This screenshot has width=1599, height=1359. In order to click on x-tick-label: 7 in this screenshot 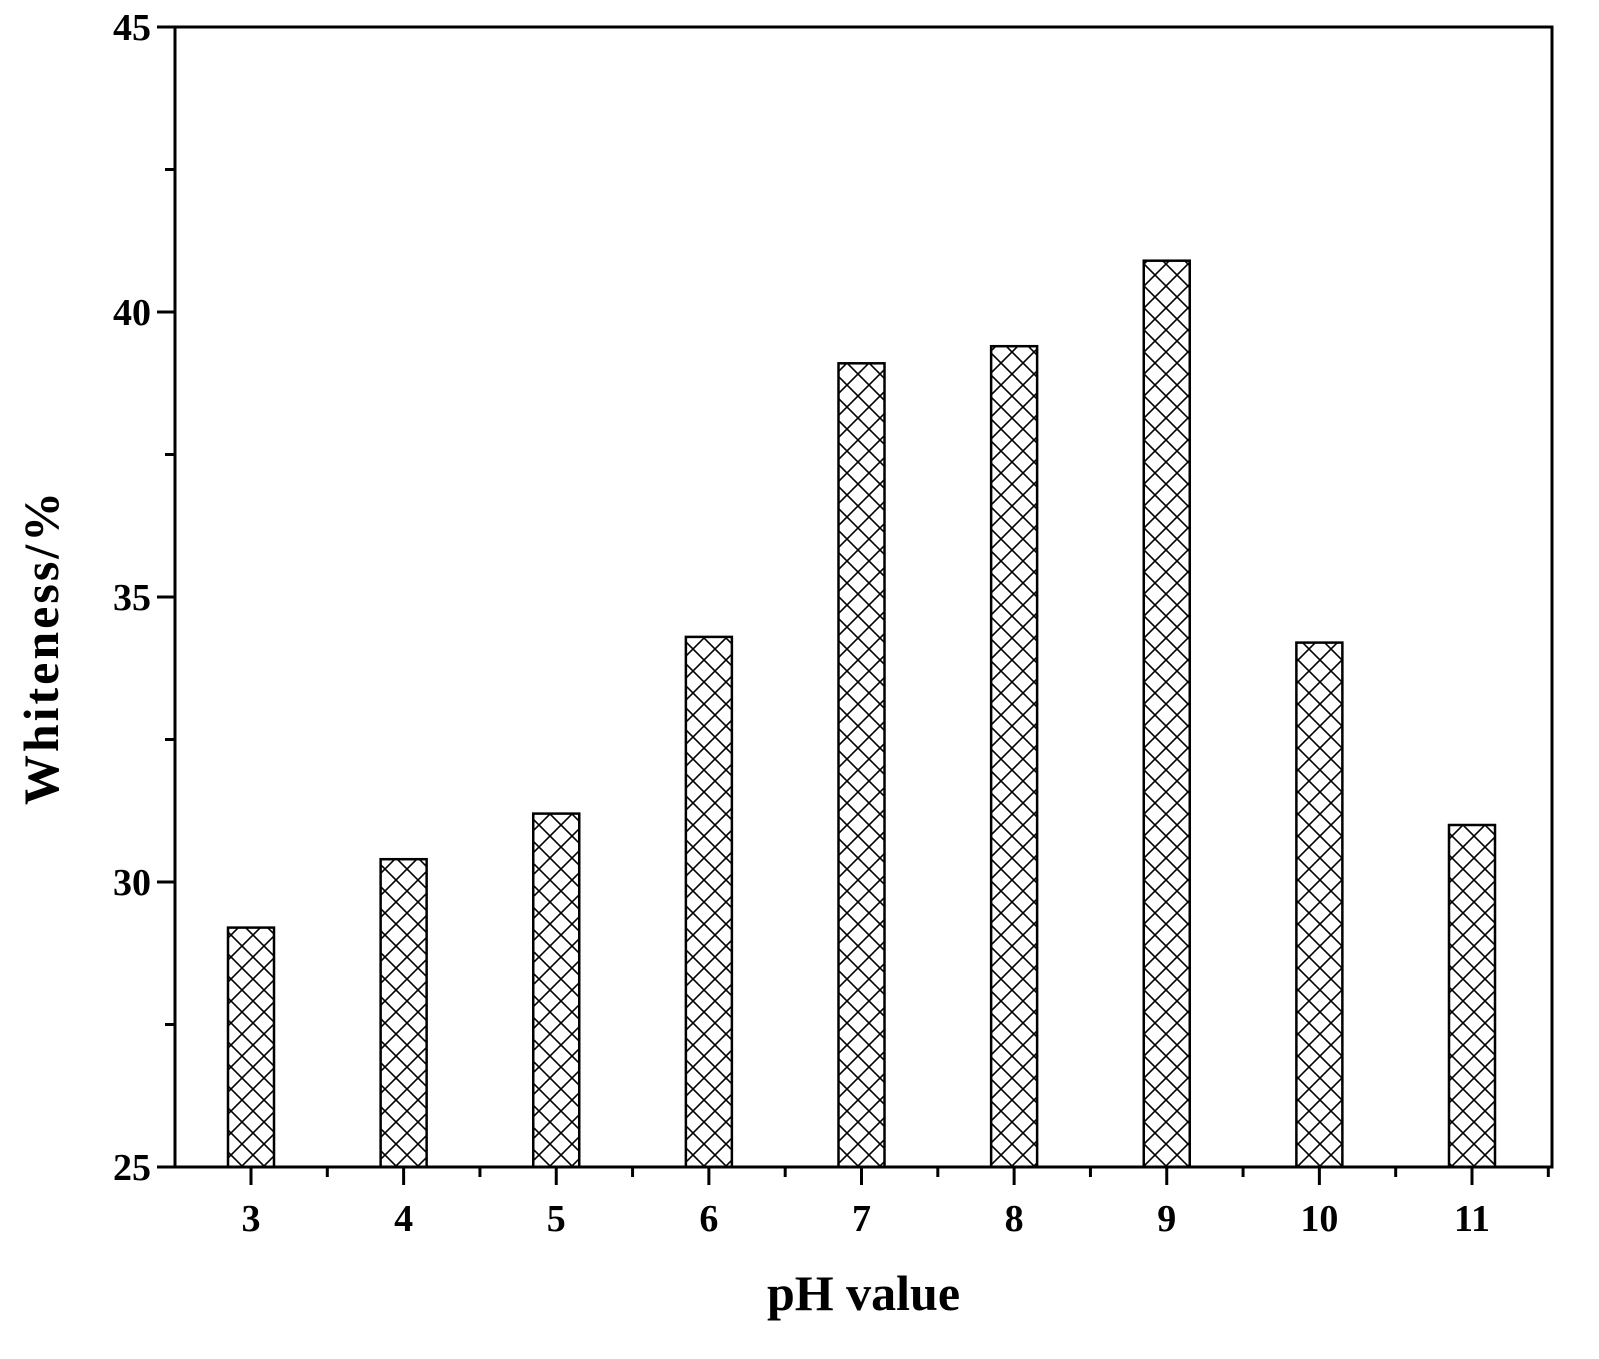, I will do `click(861, 1219)`.